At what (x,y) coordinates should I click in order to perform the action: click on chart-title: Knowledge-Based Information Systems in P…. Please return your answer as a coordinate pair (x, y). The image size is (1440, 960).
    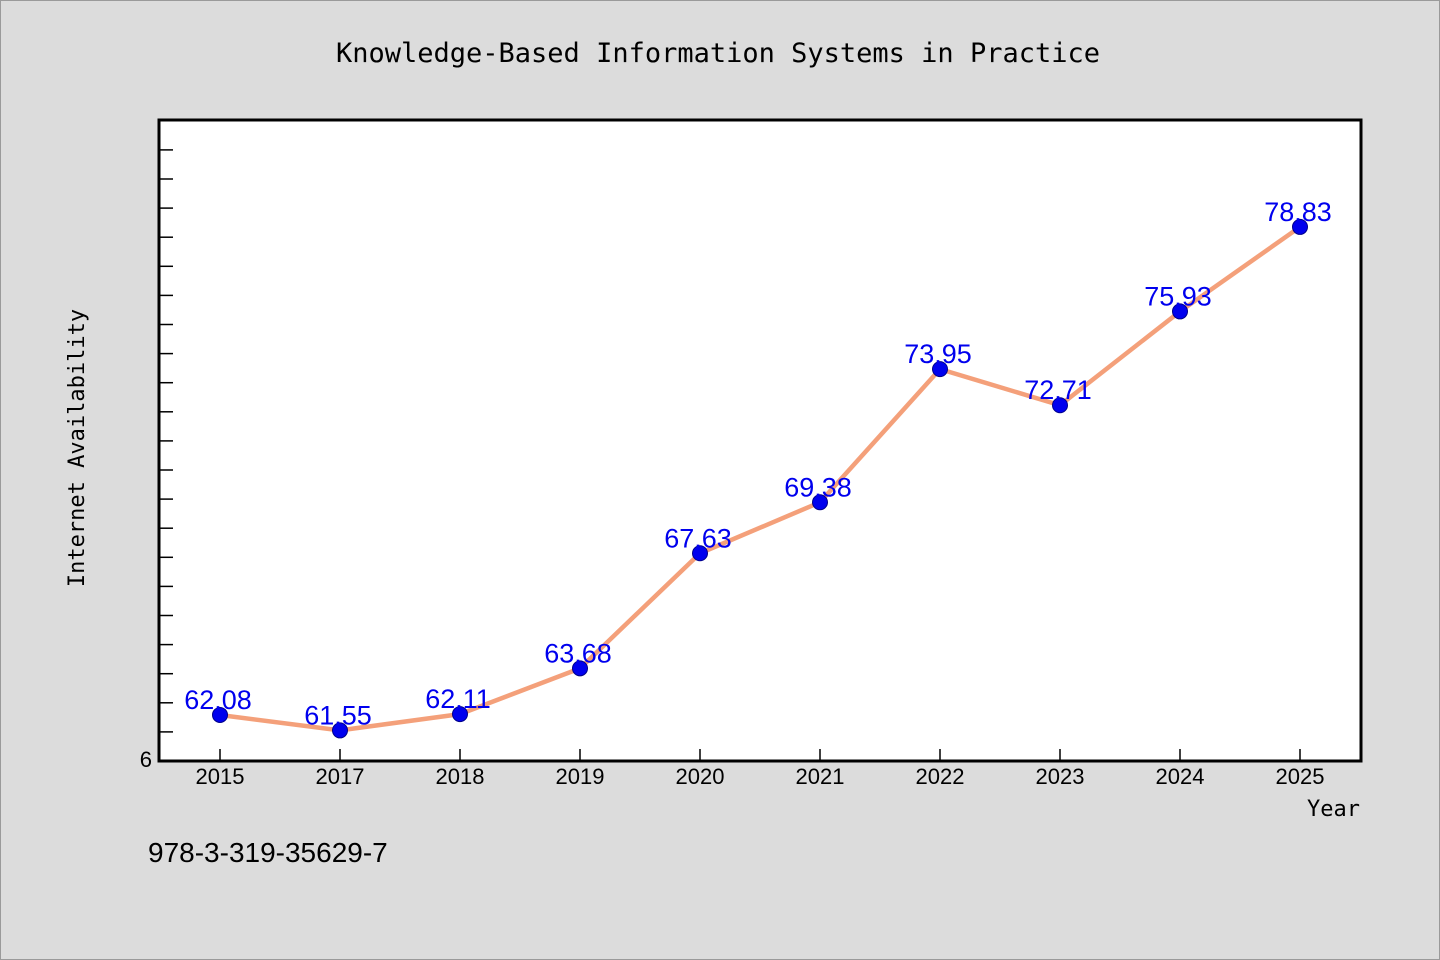
    Looking at the image, I should click on (718, 53).